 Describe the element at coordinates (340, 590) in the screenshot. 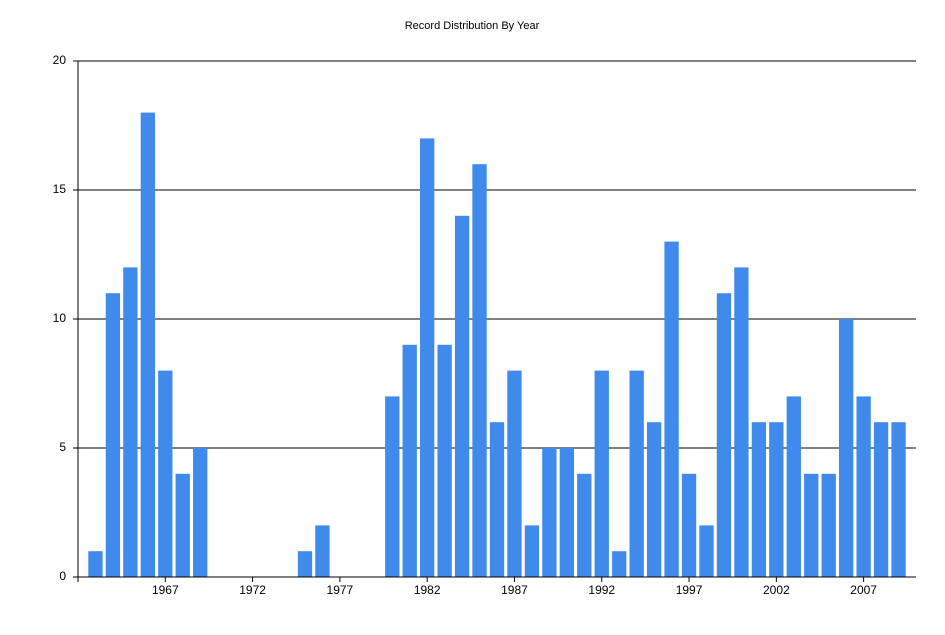

I see `x-tick-label: 1977` at that location.